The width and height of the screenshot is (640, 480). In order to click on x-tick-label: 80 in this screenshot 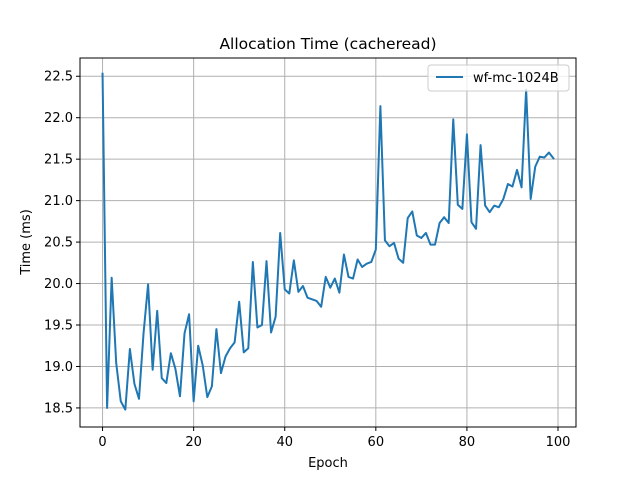, I will do `click(467, 442)`.